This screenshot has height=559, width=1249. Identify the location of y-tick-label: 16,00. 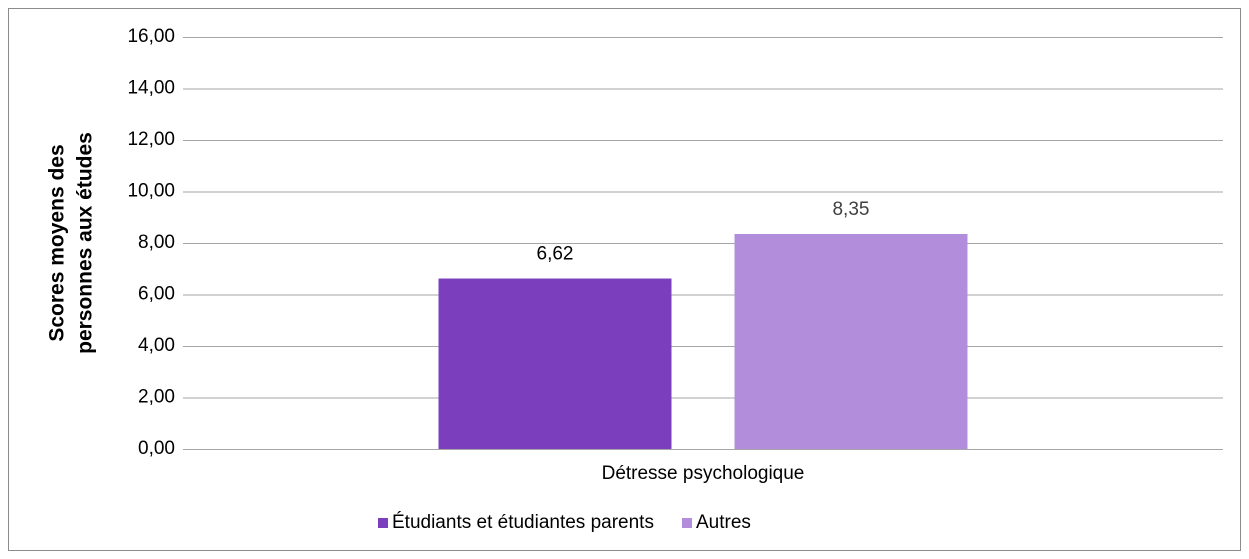
(151, 36).